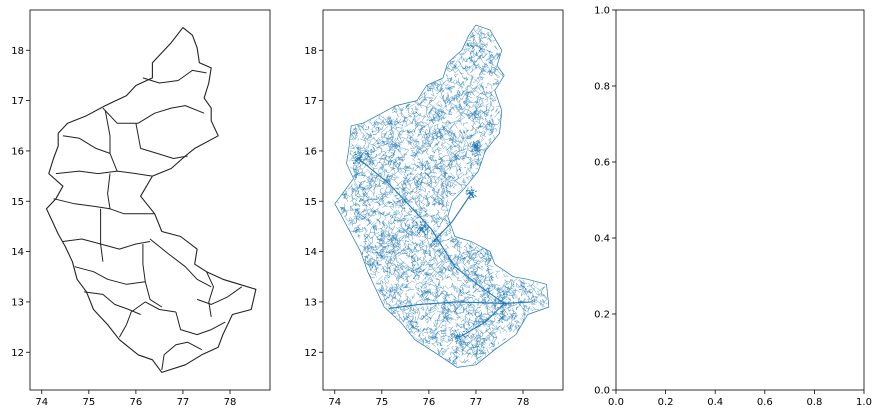 Image resolution: width=876 pixels, height=415 pixels. Describe the element at coordinates (602, 87) in the screenshot. I see `y-tick-label: 0.8` at that location.